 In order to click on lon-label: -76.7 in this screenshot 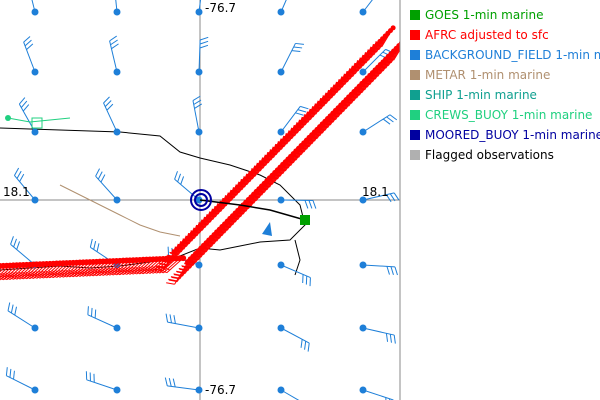, I will do `click(220, 8)`.